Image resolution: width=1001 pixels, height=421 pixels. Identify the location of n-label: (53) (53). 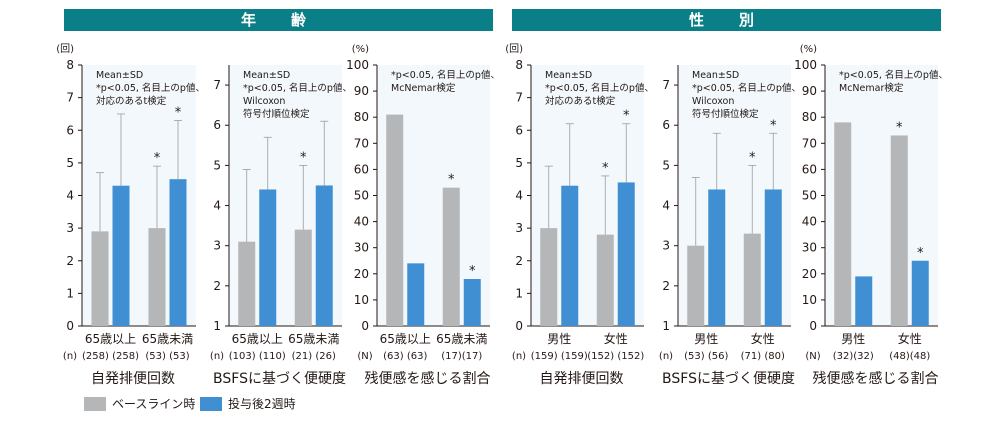
(167, 356).